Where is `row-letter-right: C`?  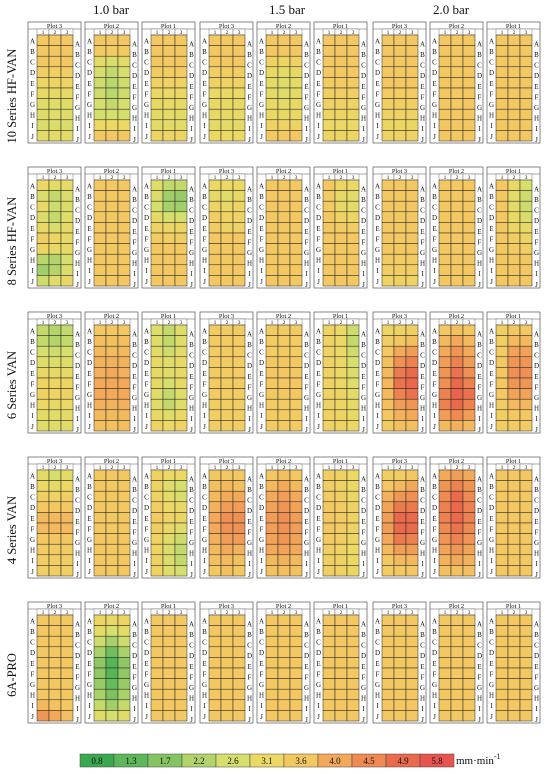 row-letter-right: C is located at coordinates (77, 211).